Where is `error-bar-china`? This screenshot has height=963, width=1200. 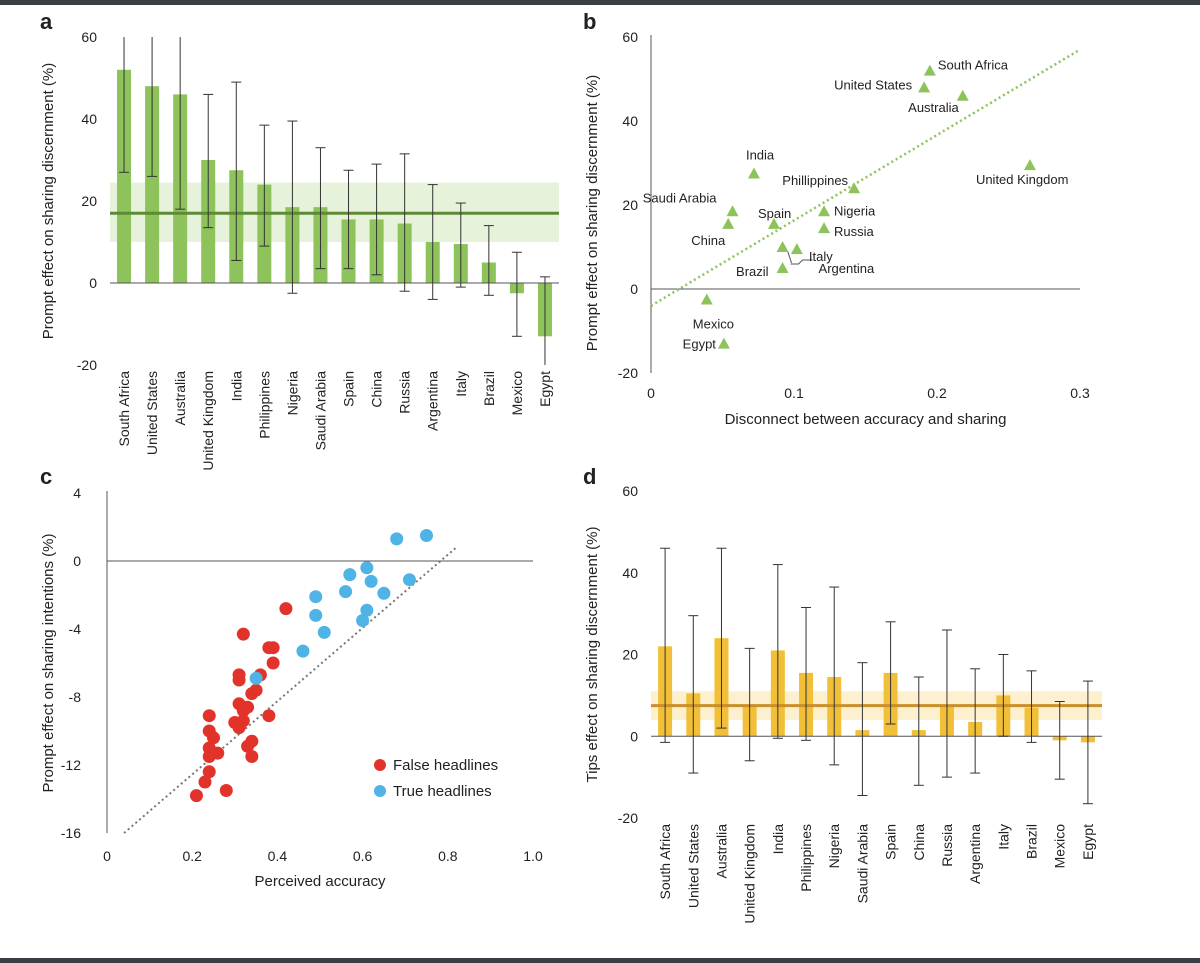
error-bar-china is located at coordinates (376, 219).